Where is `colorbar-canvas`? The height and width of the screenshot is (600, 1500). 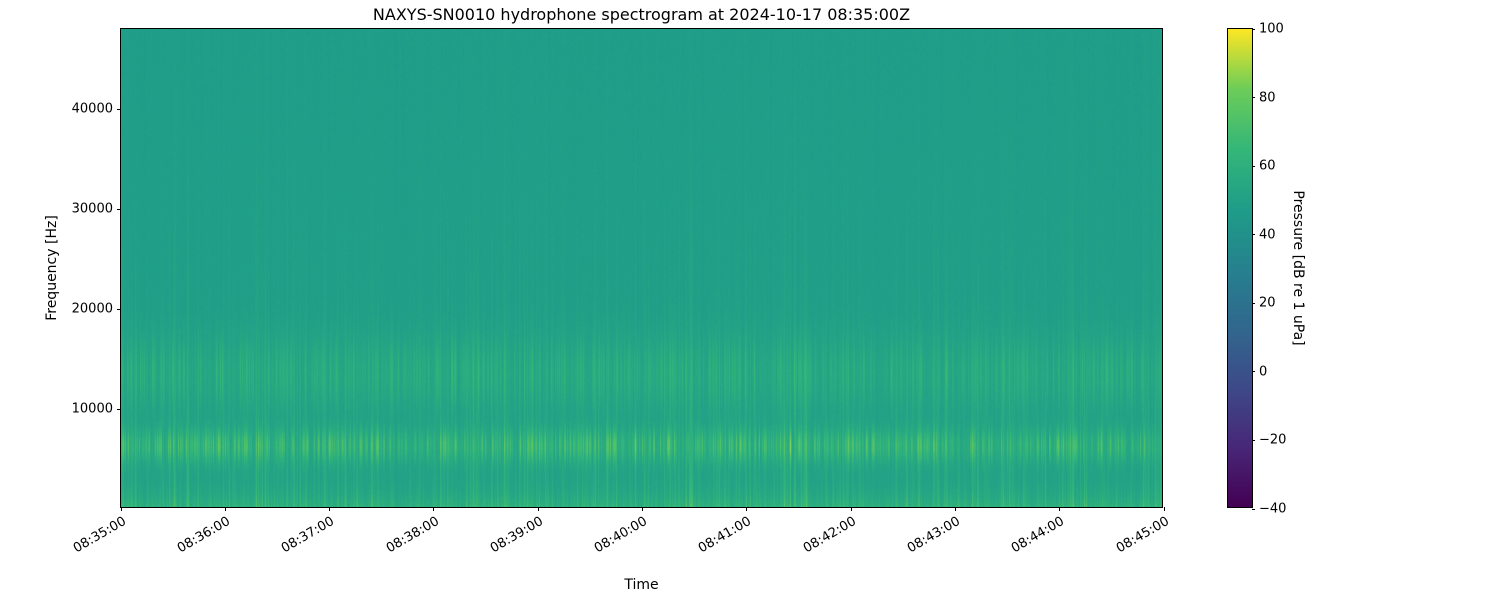 colorbar-canvas is located at coordinates (1240, 268).